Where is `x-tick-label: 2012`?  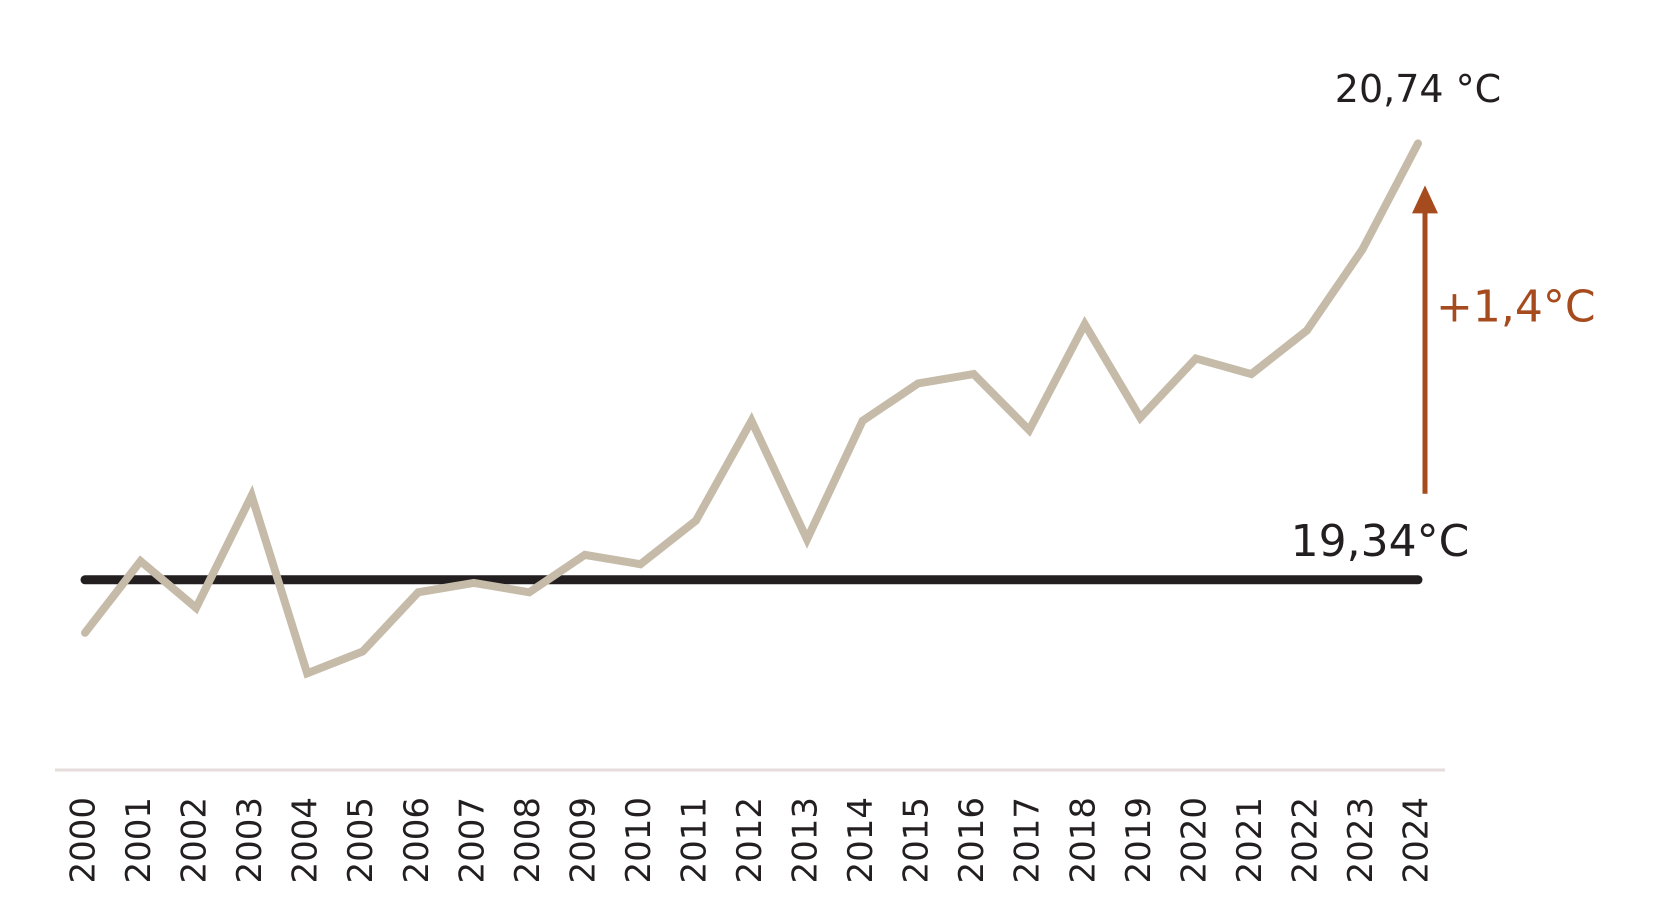 x-tick-label: 2012 is located at coordinates (750, 840).